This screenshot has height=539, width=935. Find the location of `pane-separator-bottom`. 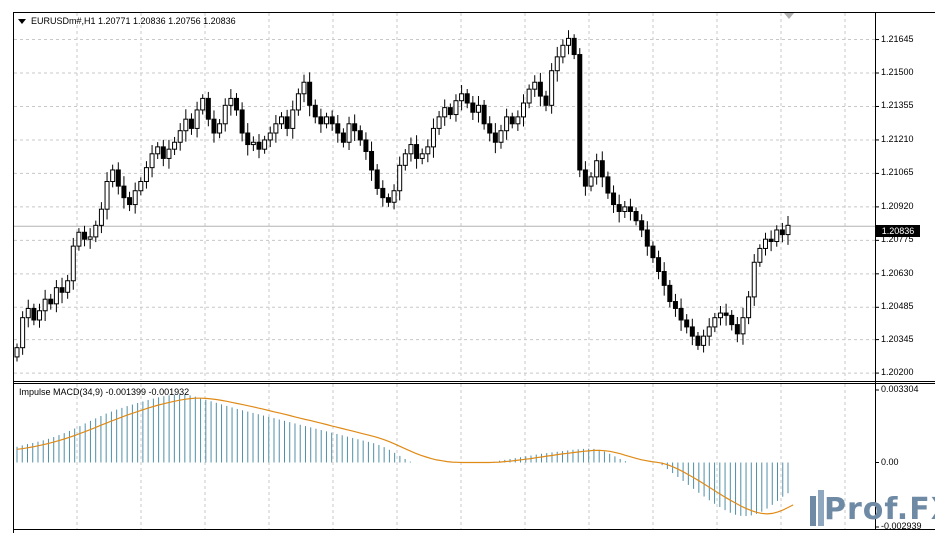

pane-separator-bottom is located at coordinates (474, 383).